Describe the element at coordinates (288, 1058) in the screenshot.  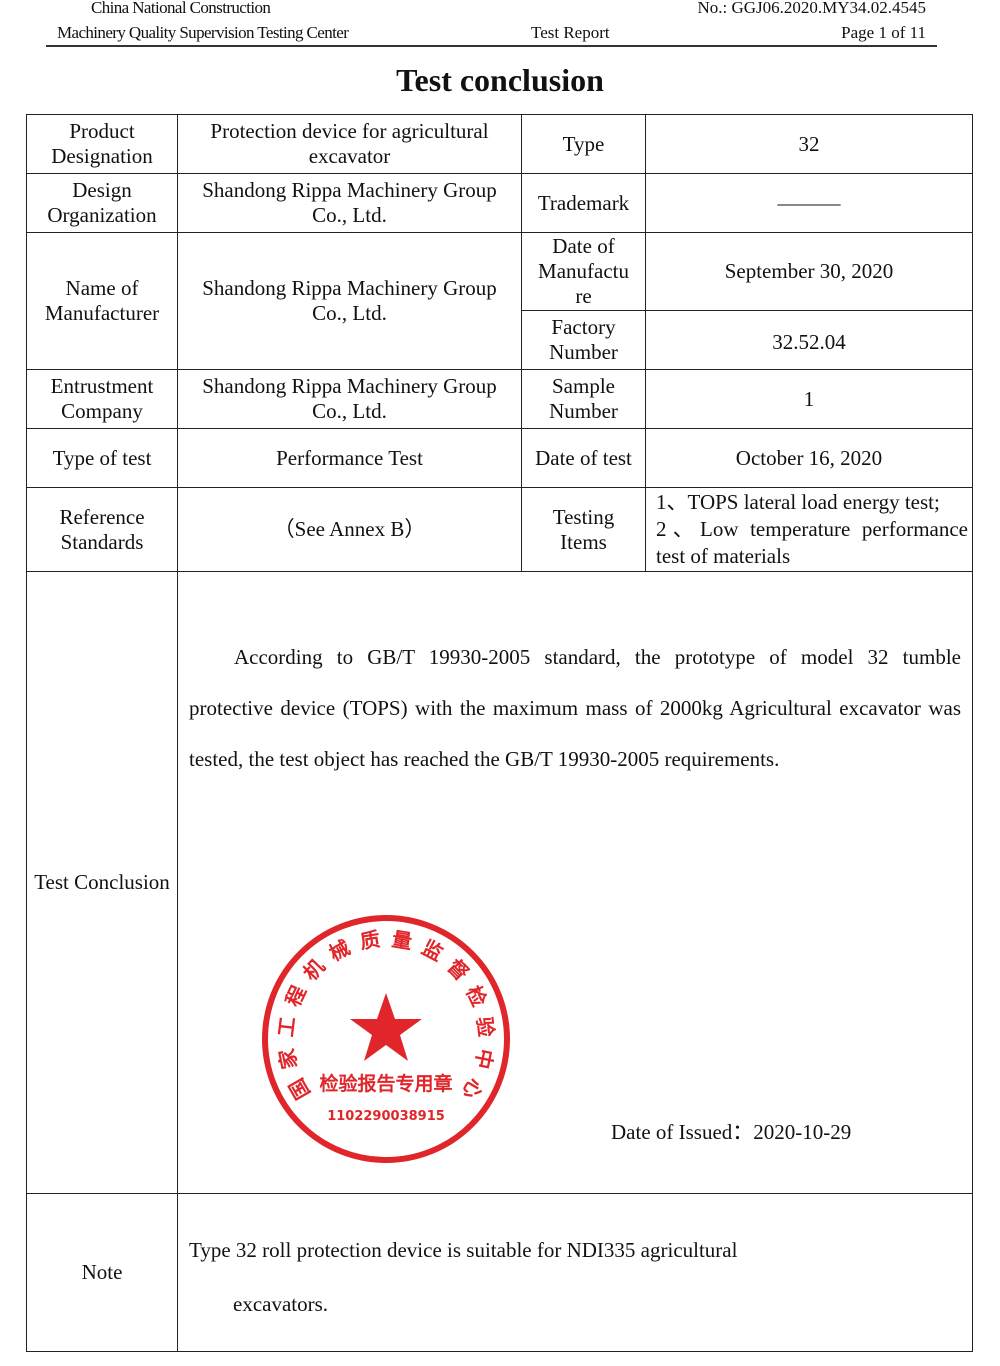
I see `stamp-ring-char: 家` at that location.